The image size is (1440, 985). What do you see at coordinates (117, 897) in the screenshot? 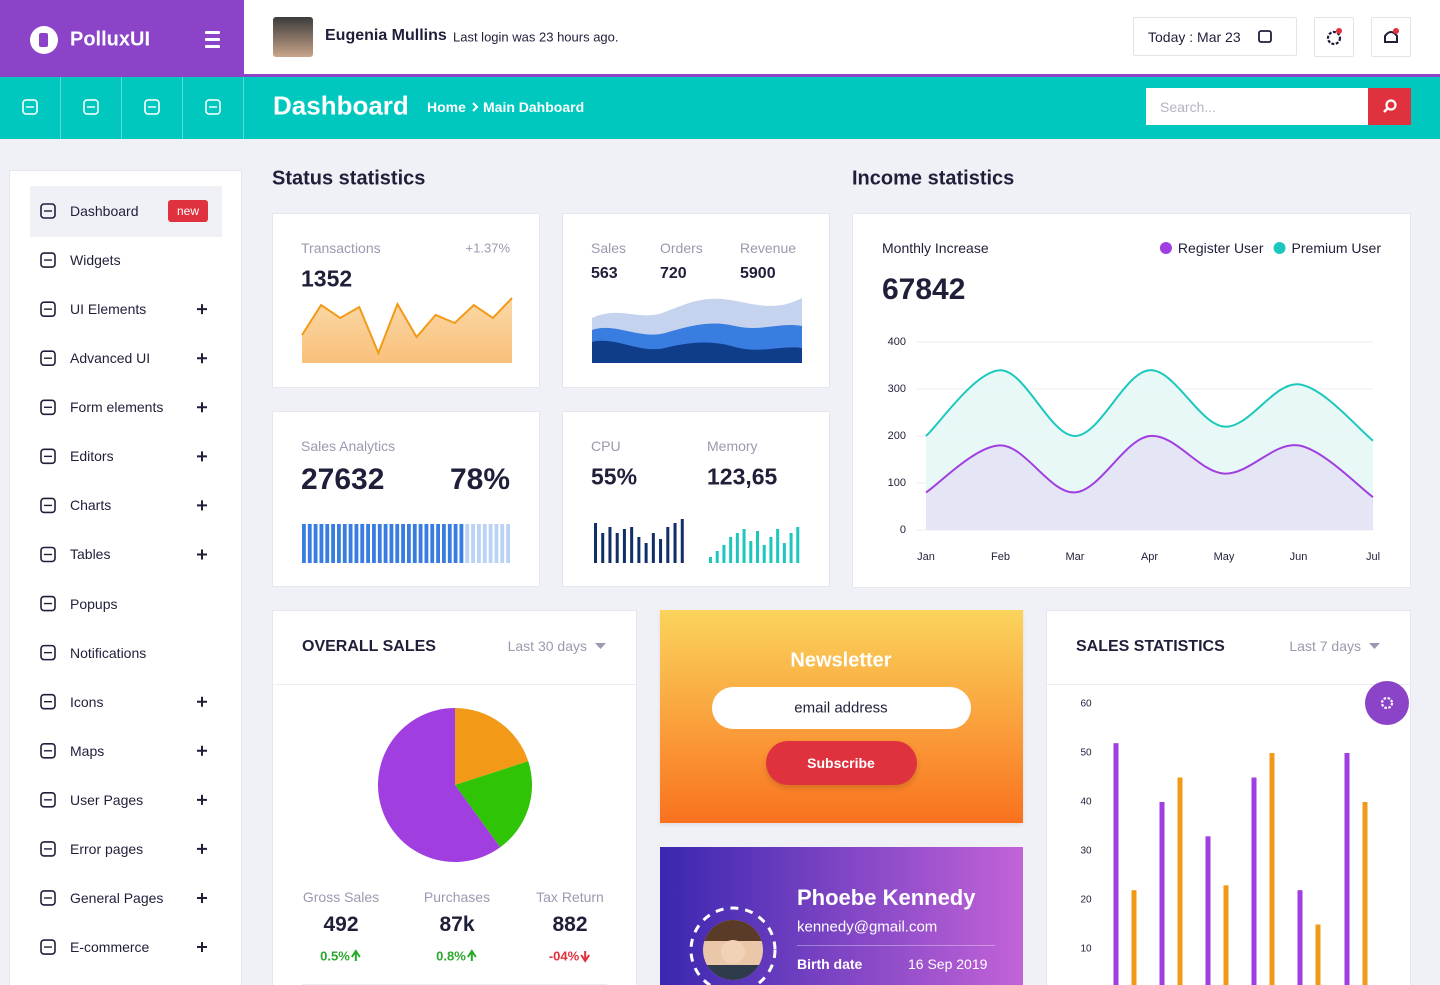
I see `sidebar-item: General Pages` at bounding box center [117, 897].